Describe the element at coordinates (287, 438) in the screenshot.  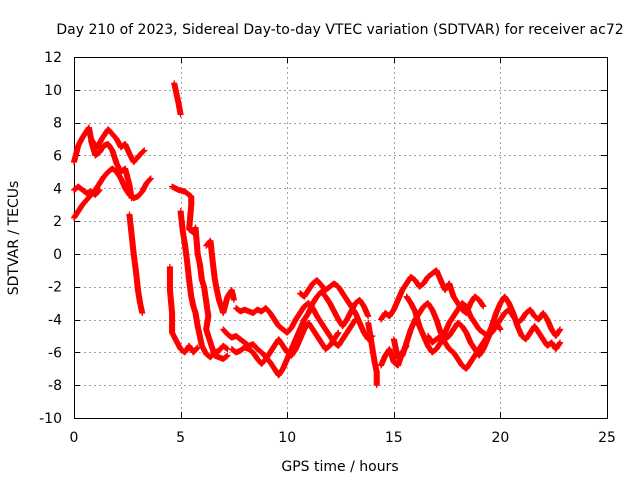
I see `x-tick-label: 10` at that location.